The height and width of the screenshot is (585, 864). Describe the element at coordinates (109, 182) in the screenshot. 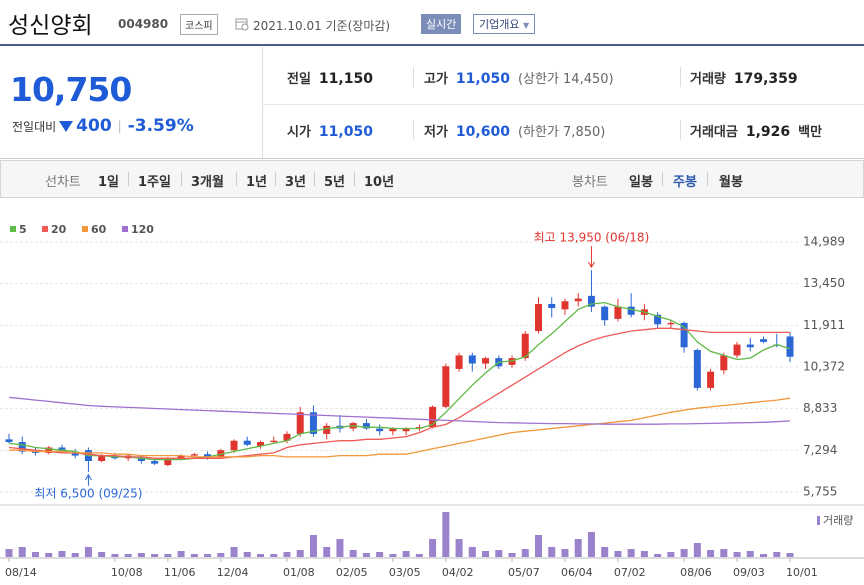

I see `tab: 1일` at that location.